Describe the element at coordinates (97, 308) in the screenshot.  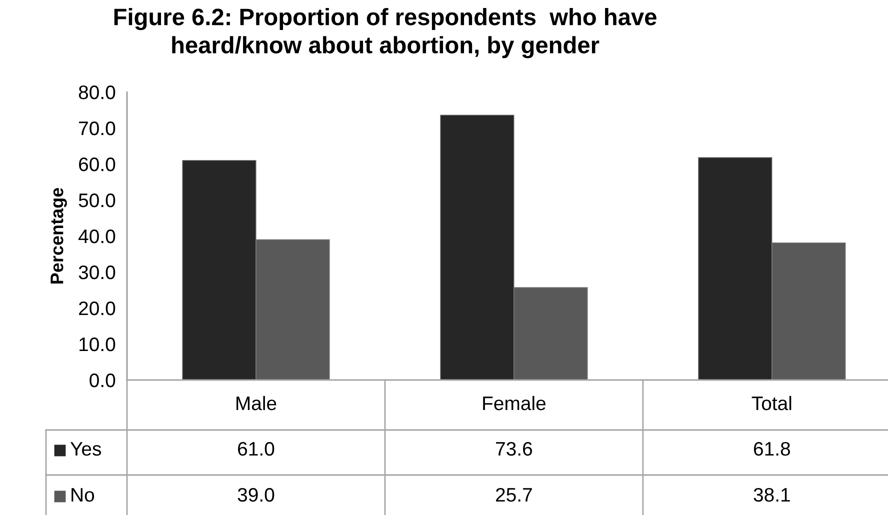
I see `y-tick-label: 20.0` at that location.